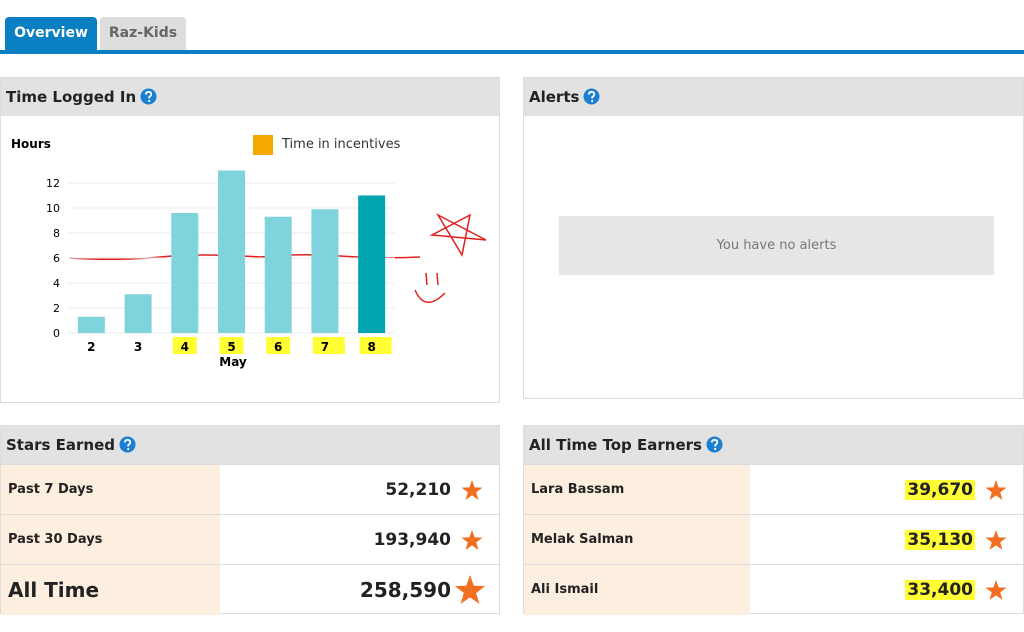 This screenshot has height=632, width=1024. What do you see at coordinates (341, 144) in the screenshot?
I see `legend-label: Time in incentives` at bounding box center [341, 144].